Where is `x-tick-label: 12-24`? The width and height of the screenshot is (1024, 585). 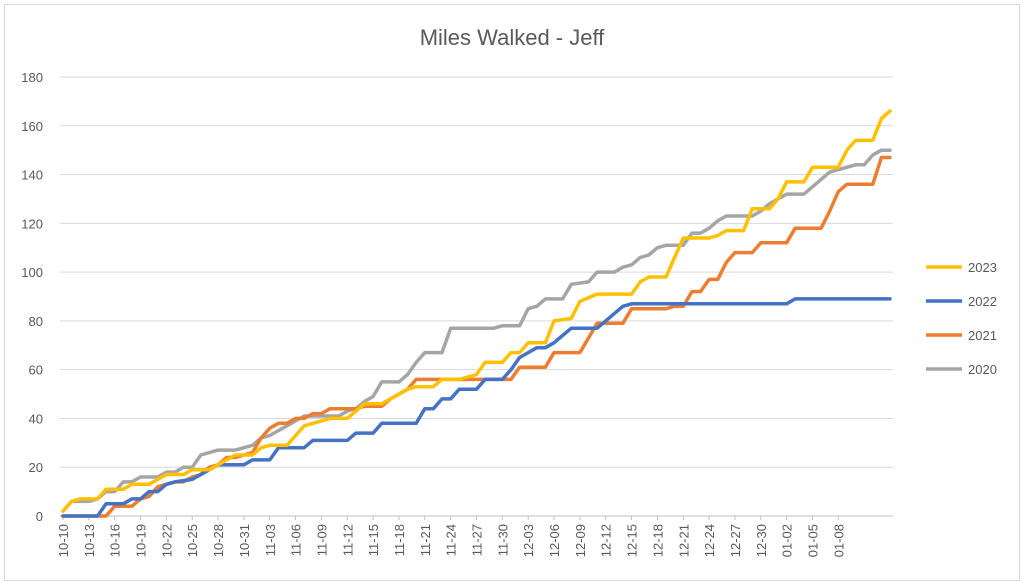
x-tick-label: 12-24 is located at coordinates (709, 540).